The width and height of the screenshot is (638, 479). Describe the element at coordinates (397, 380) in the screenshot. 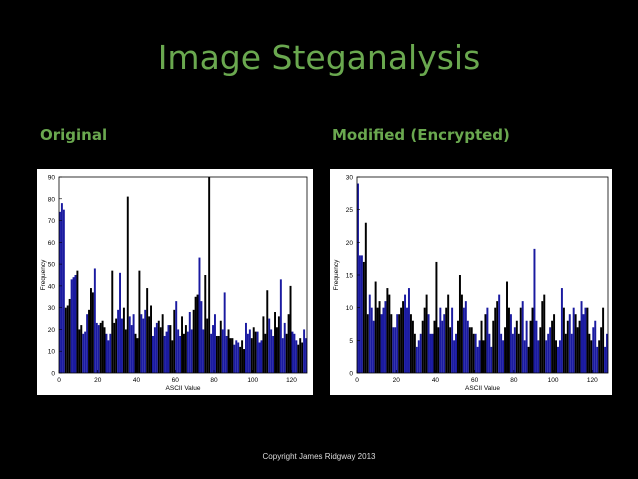

I see `x-tick-label: 20` at that location.